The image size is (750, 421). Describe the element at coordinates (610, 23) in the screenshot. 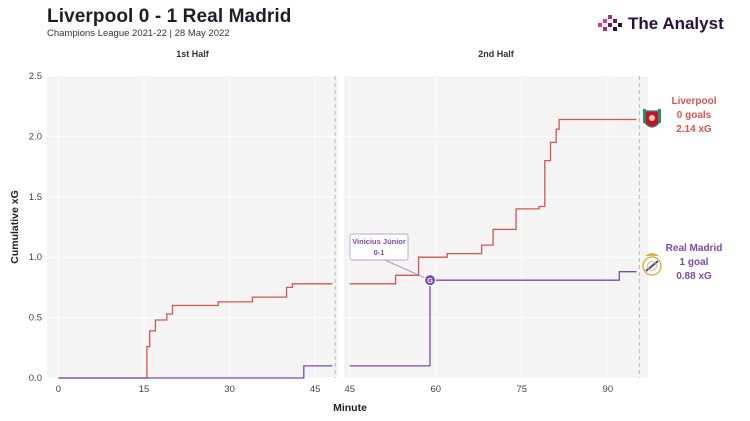

I see `analyst-logo-icon` at that location.